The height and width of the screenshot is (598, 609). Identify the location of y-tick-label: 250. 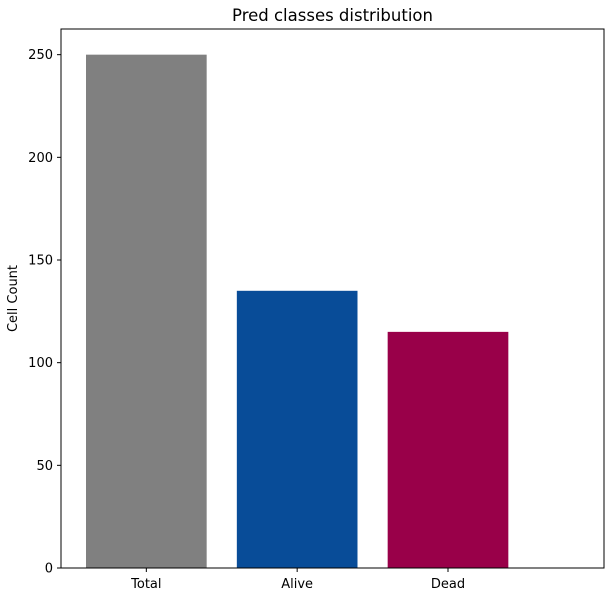
(40, 55).